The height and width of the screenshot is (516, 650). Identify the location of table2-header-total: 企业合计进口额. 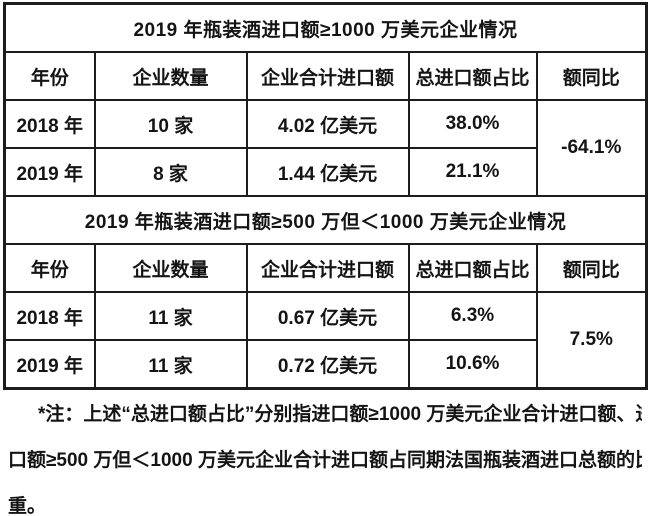
(327, 268).